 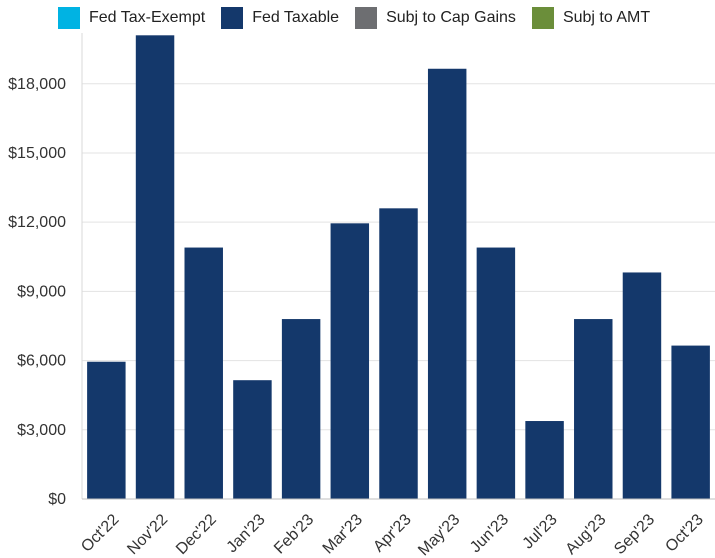 I want to click on x-tick-label: Nov'22, so click(x=147, y=534).